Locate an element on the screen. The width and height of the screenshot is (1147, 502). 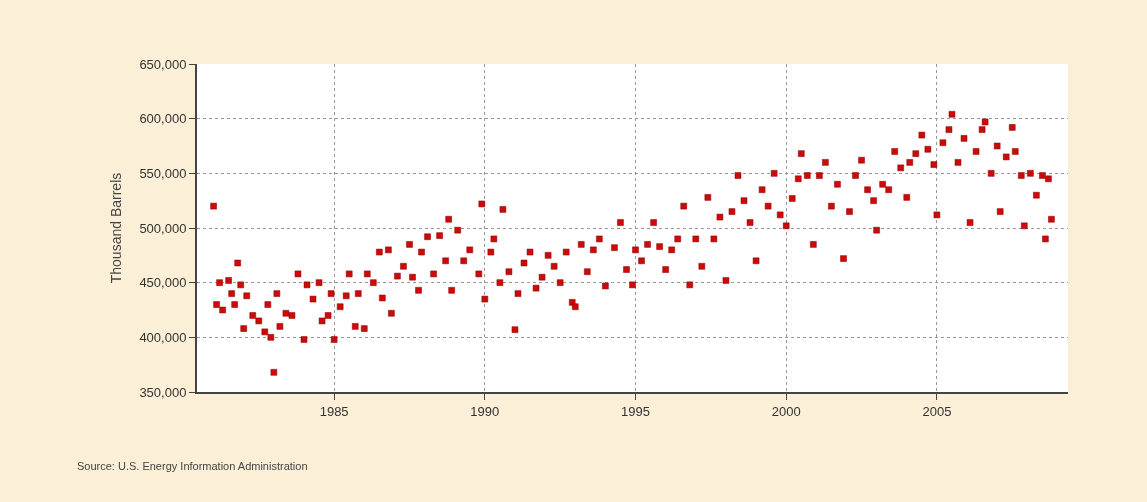
x-tick-label: 1995 is located at coordinates (635, 411).